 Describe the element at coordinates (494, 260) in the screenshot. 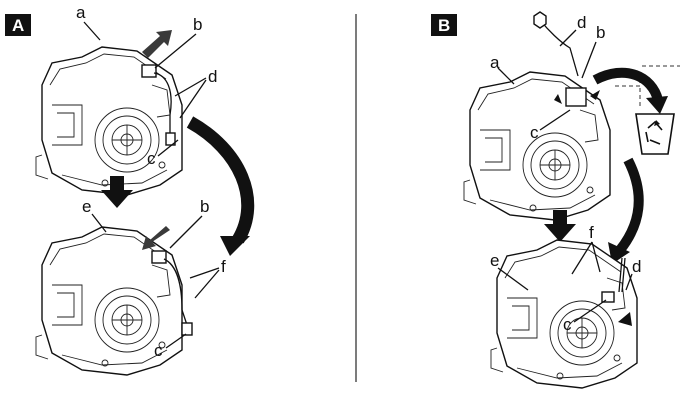

I see `label-e-b: e` at that location.